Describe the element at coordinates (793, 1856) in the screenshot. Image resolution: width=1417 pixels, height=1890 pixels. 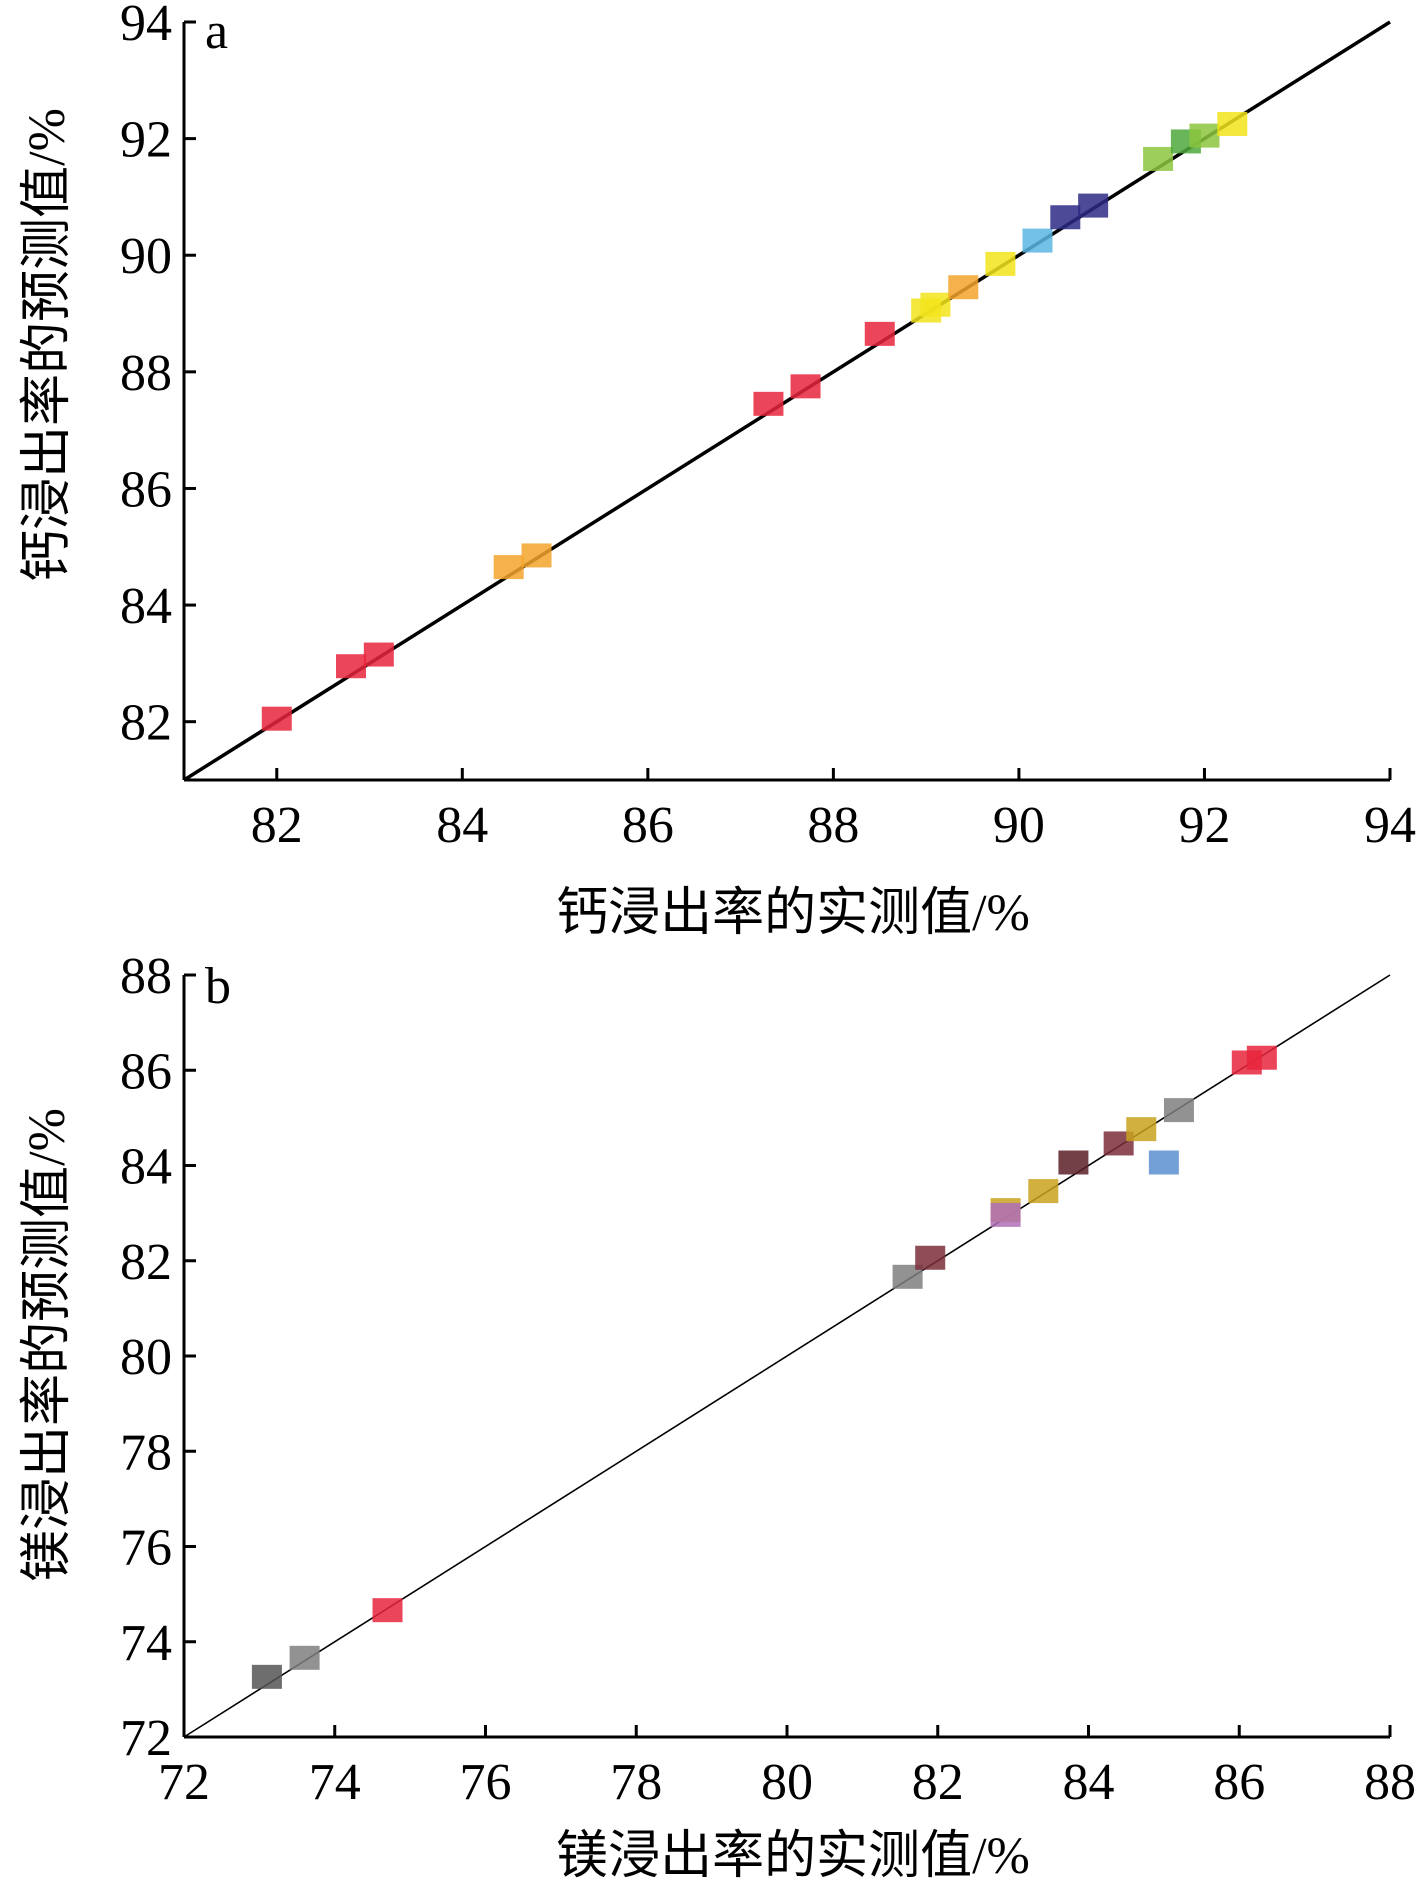
I see `x-axis-title: 镁浸出率的实测值/%` at that location.